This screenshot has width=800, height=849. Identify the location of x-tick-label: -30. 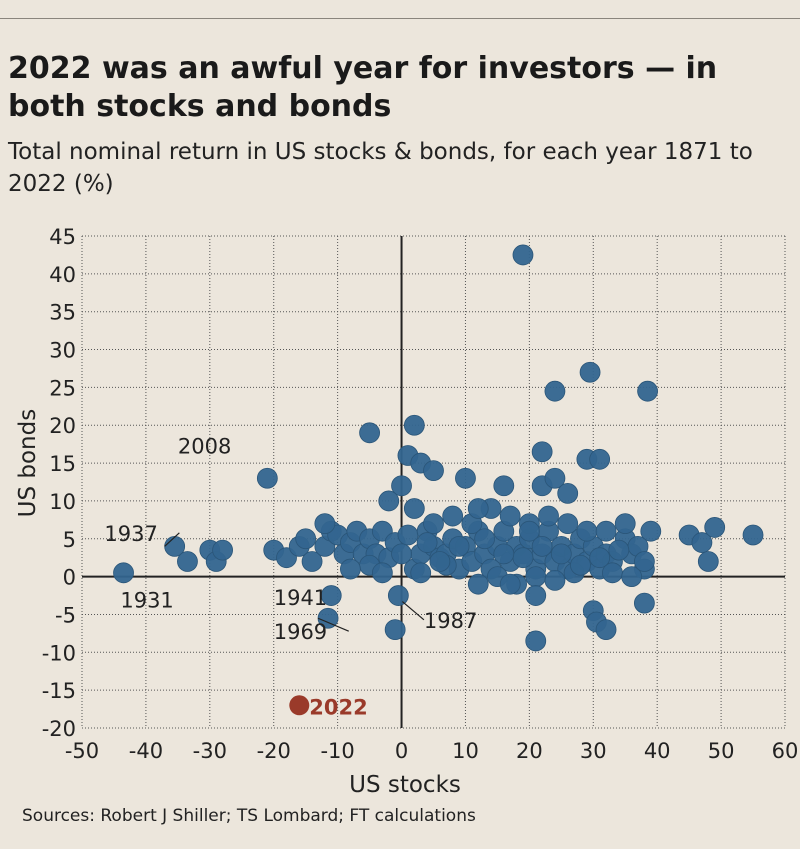
(210, 751).